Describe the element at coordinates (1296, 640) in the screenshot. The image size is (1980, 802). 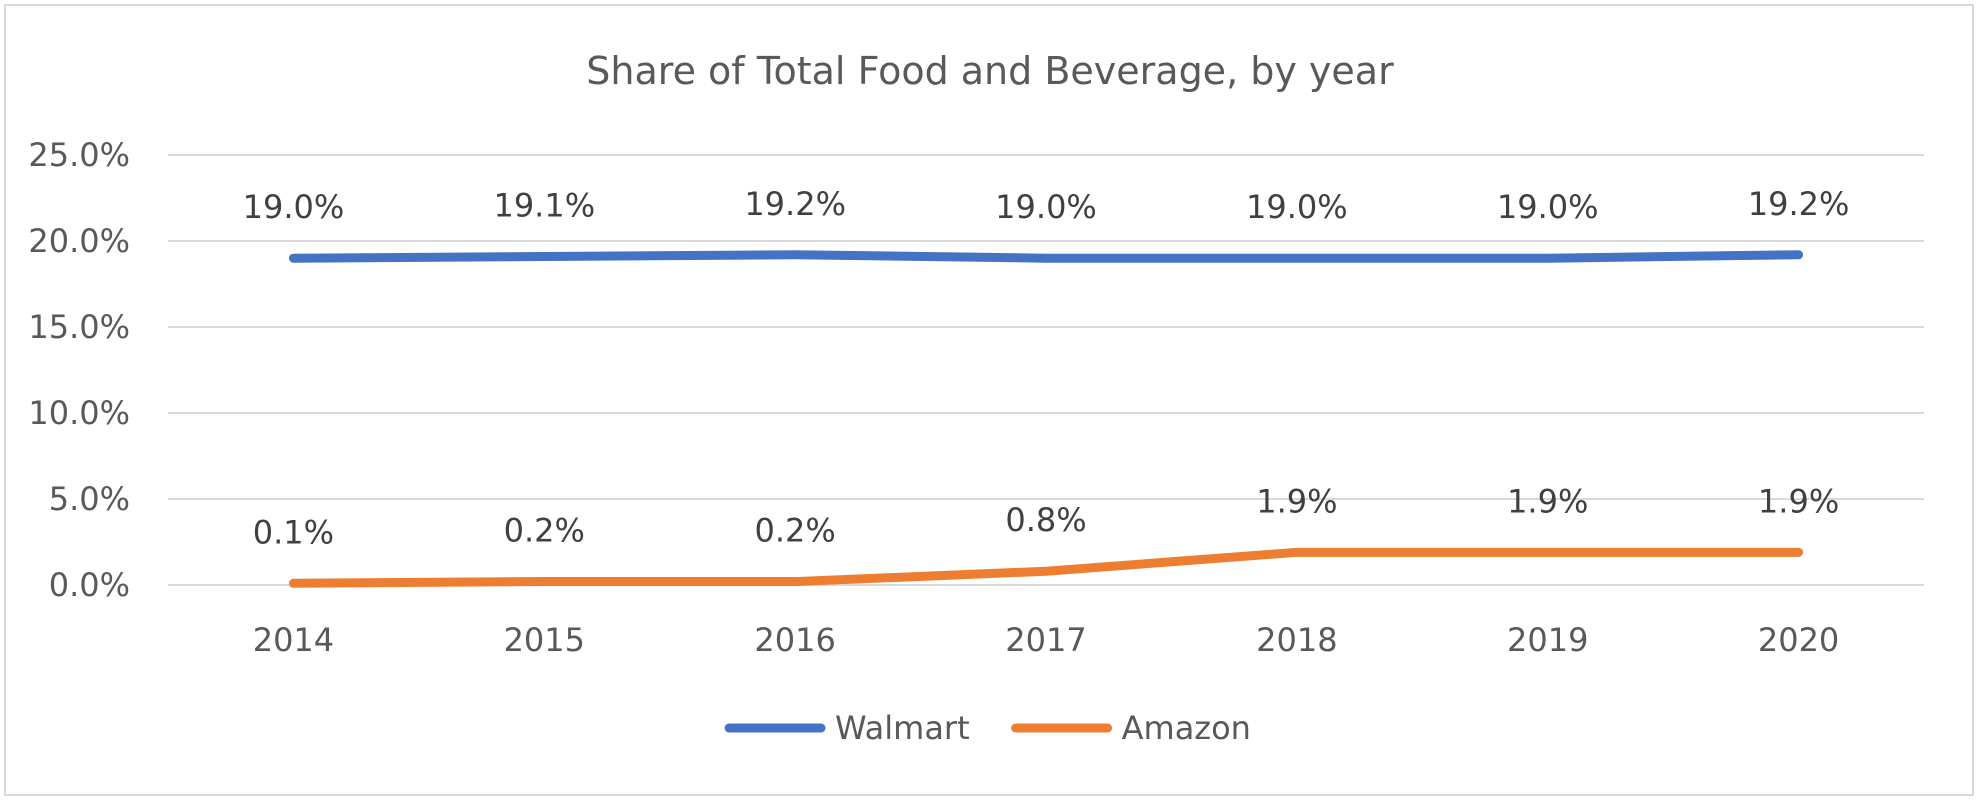
I see `x-tick-label: 2018` at that location.